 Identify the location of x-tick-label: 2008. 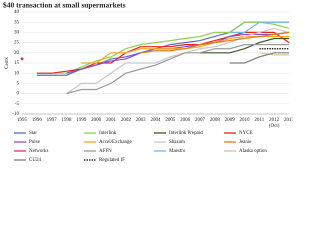
(215, 120).